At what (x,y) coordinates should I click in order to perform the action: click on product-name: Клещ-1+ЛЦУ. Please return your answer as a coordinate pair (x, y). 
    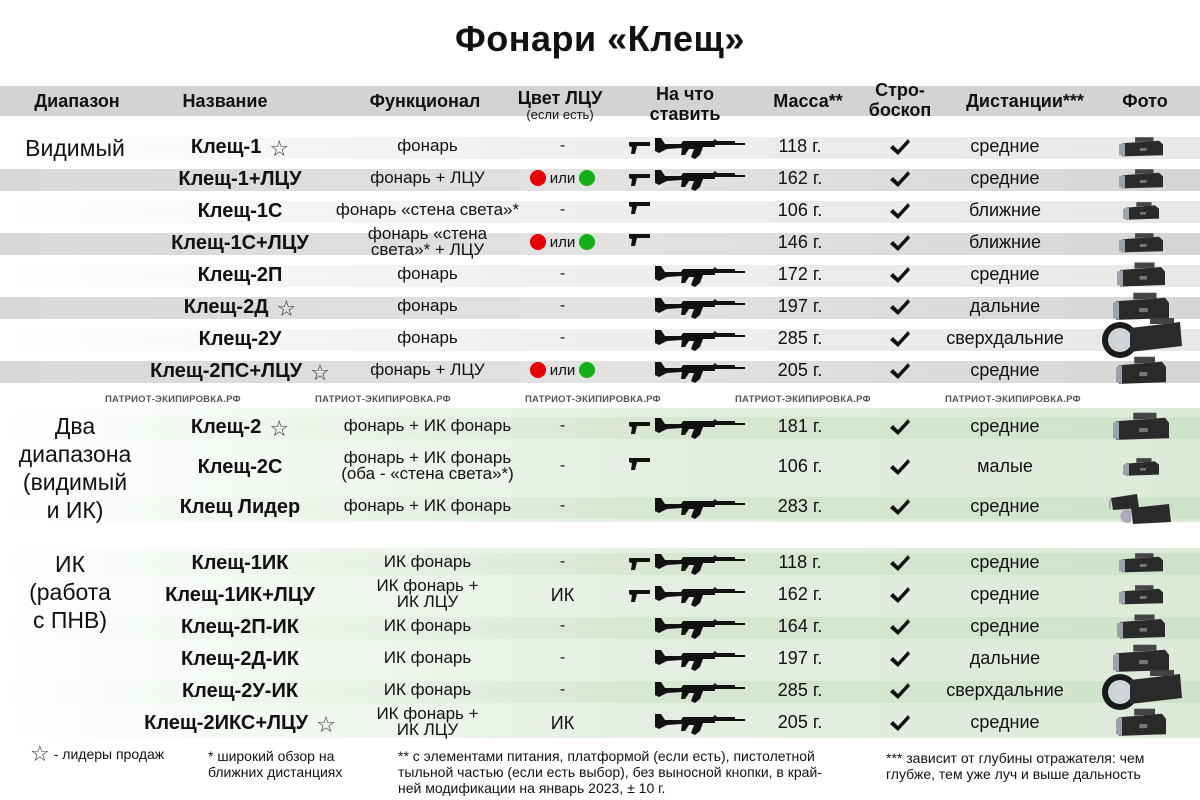
    Looking at the image, I should click on (240, 179).